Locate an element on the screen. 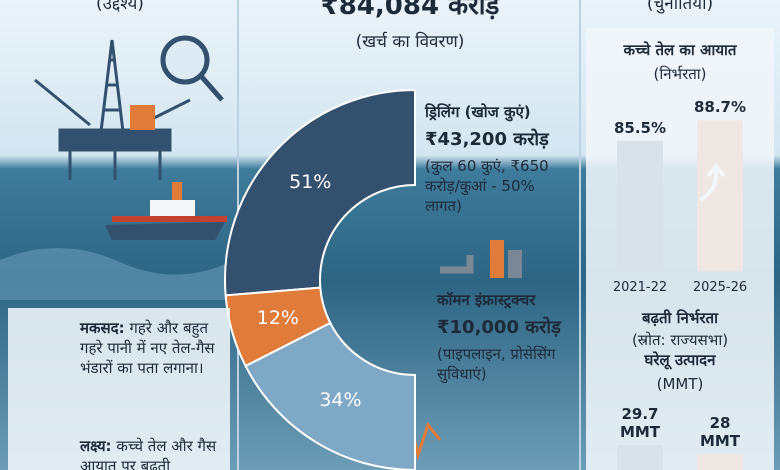 This screenshot has width=780, height=470. goal-label: मकसद: is located at coordinates (102, 328).